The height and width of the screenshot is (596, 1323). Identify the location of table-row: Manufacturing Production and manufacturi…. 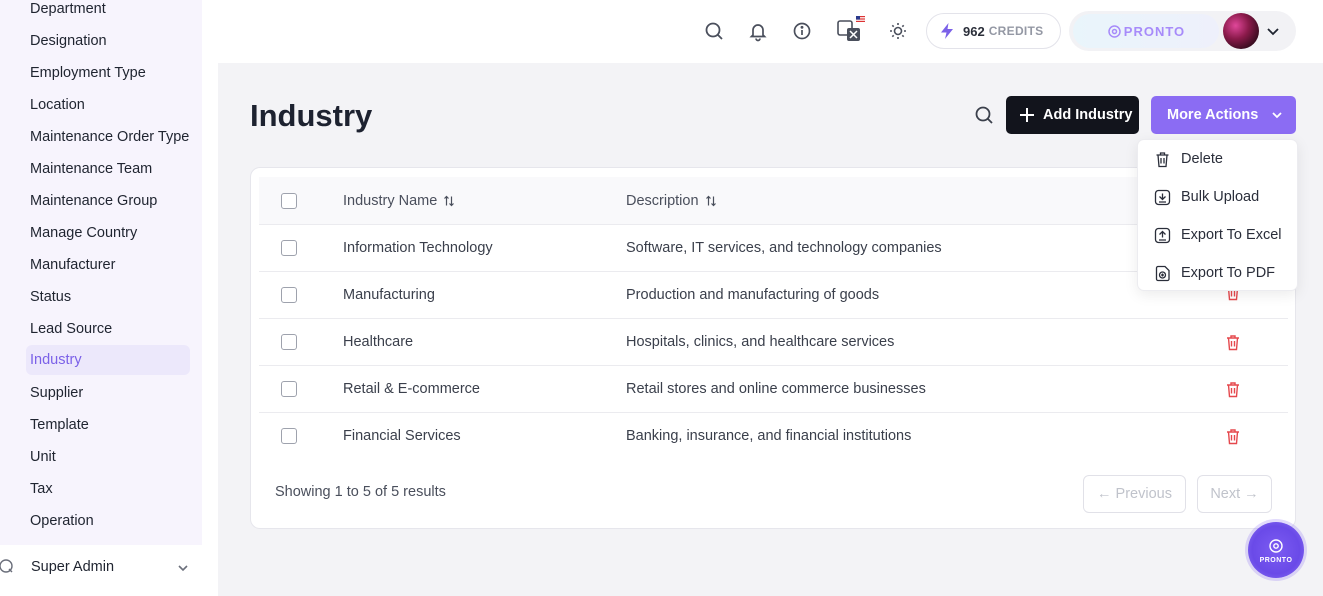
(773, 295).